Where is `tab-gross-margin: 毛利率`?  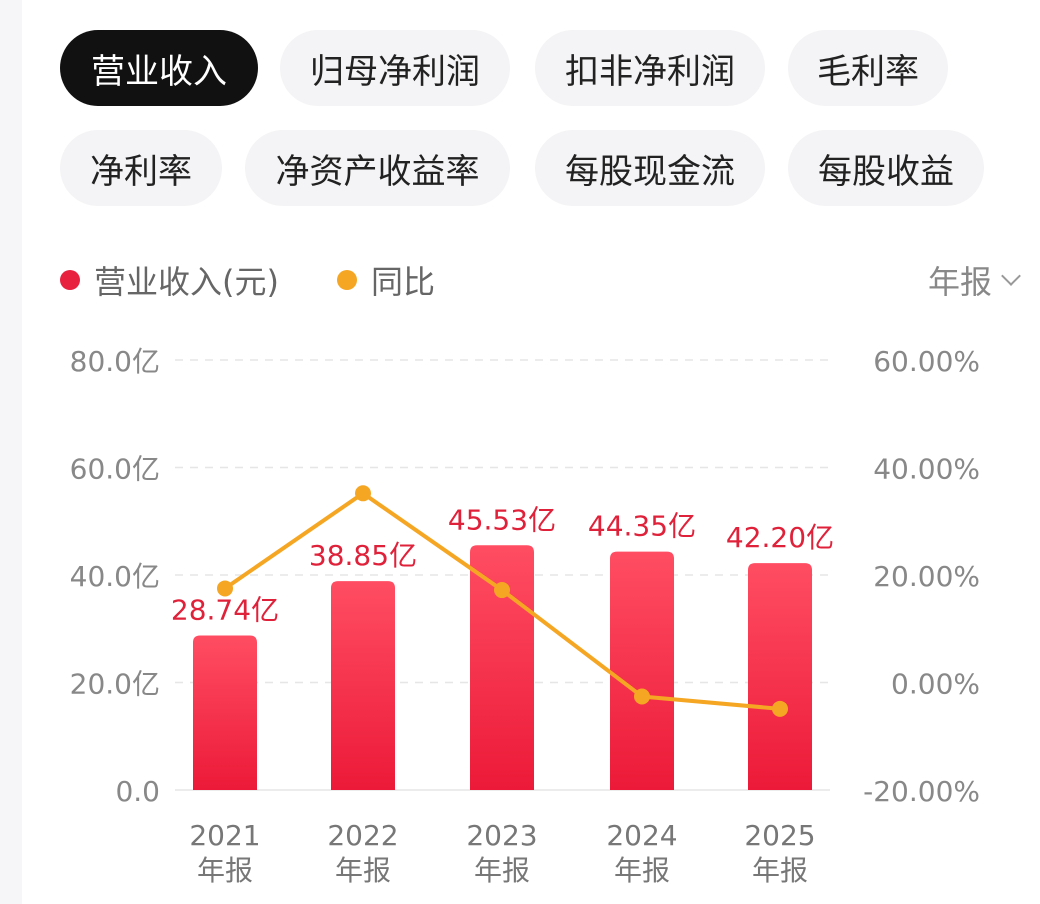 tab-gross-margin: 毛利率 is located at coordinates (868, 68).